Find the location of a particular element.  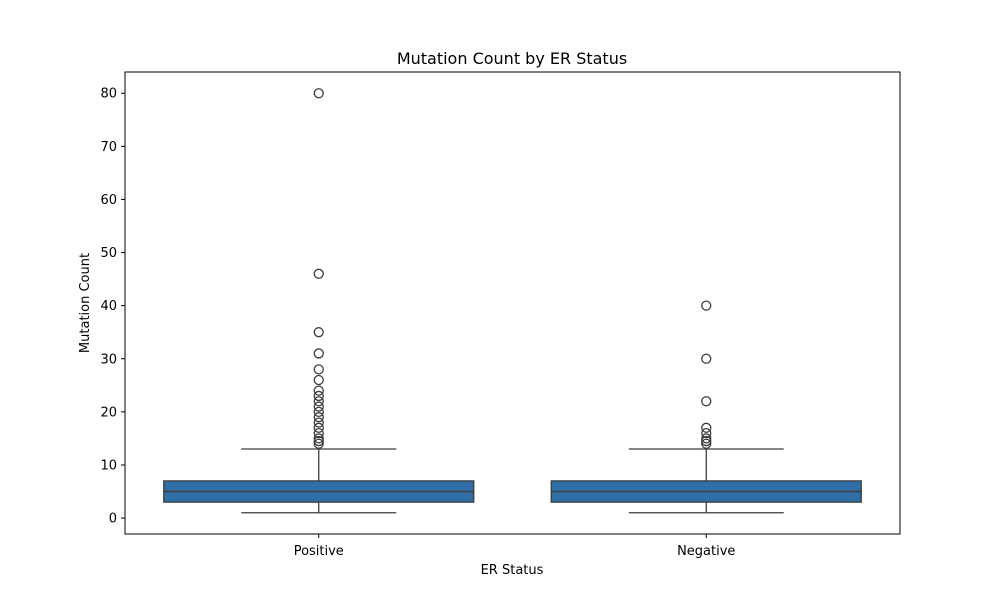

box-group is located at coordinates (706, 407).